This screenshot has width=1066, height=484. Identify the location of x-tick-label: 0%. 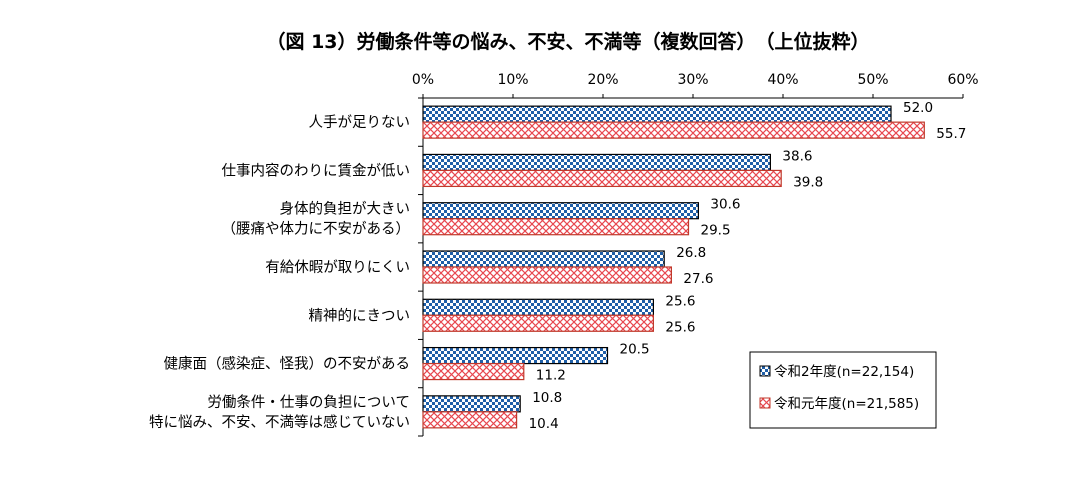
(423, 80).